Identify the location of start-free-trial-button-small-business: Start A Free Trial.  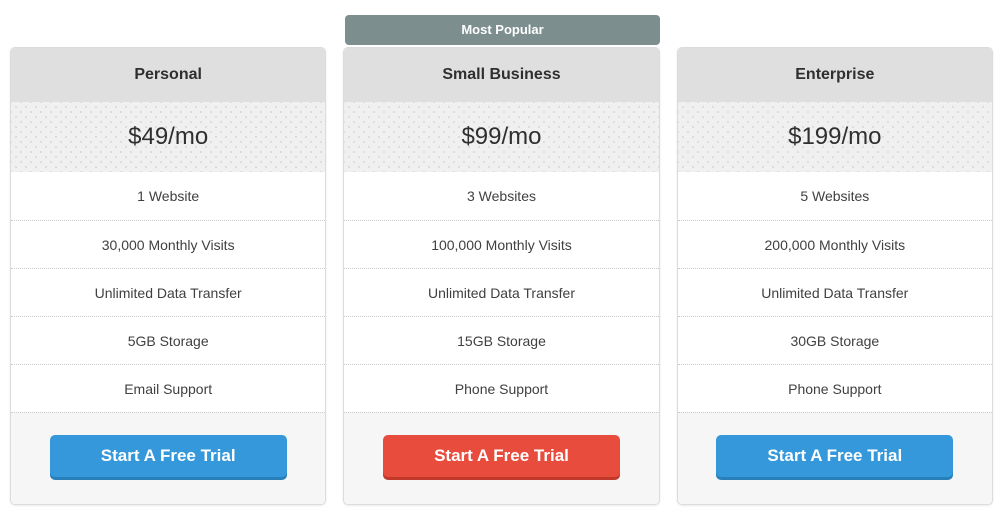
(501, 455).